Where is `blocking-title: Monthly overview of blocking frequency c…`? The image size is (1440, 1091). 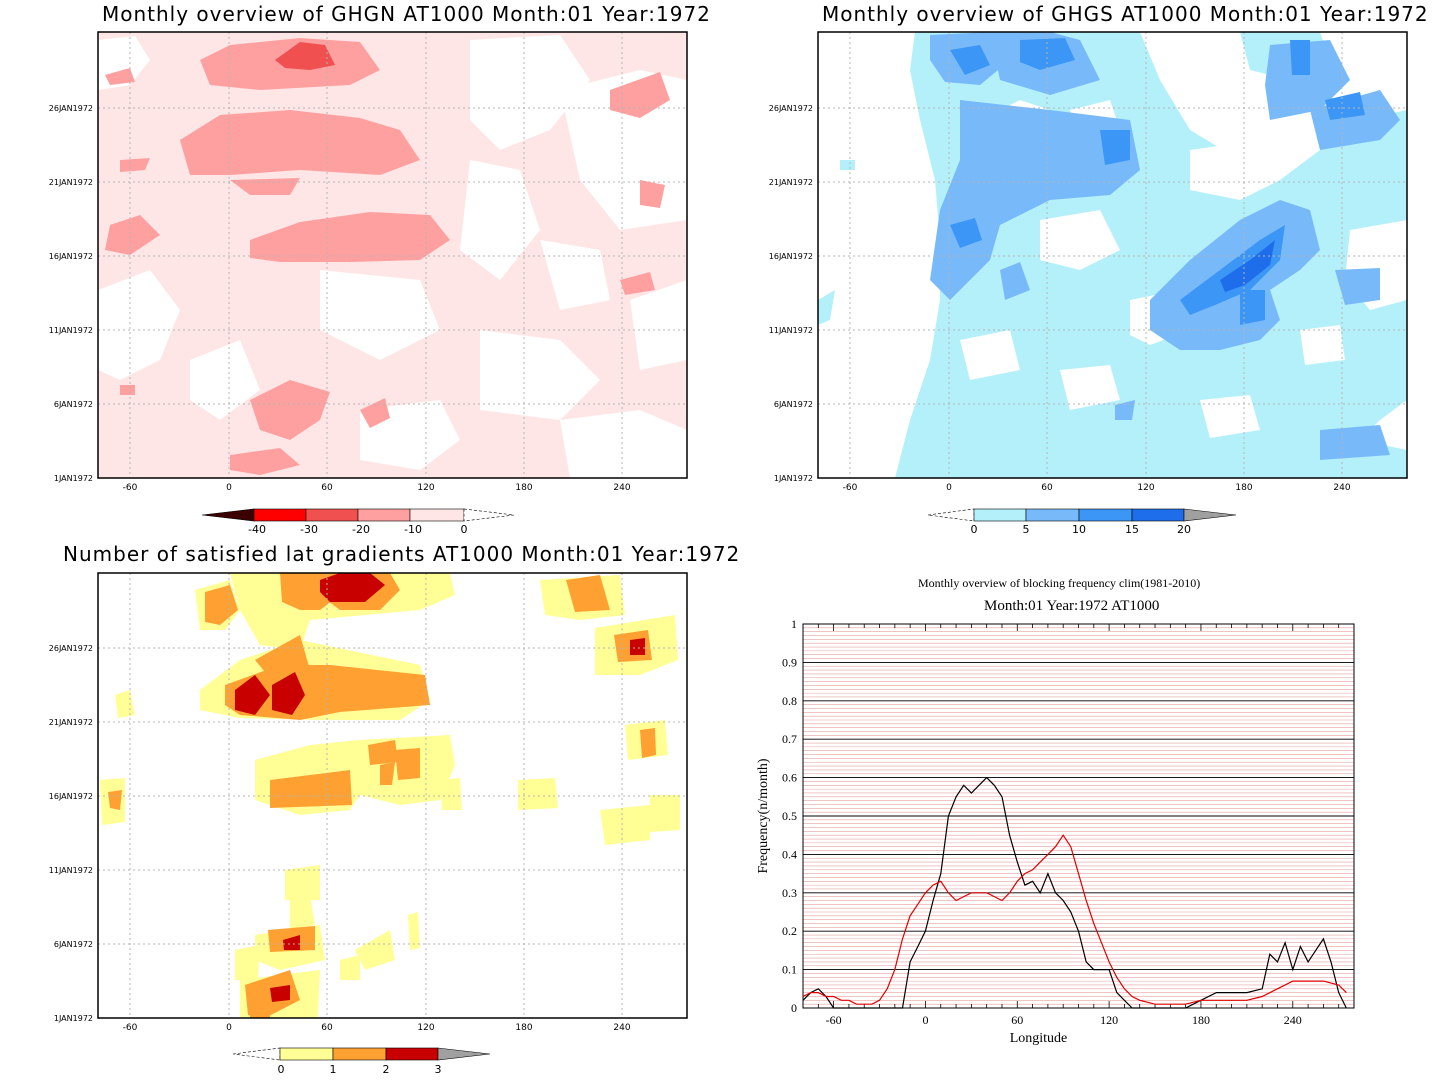
blocking-title: Monthly overview of blocking frequency c… is located at coordinates (1059, 583).